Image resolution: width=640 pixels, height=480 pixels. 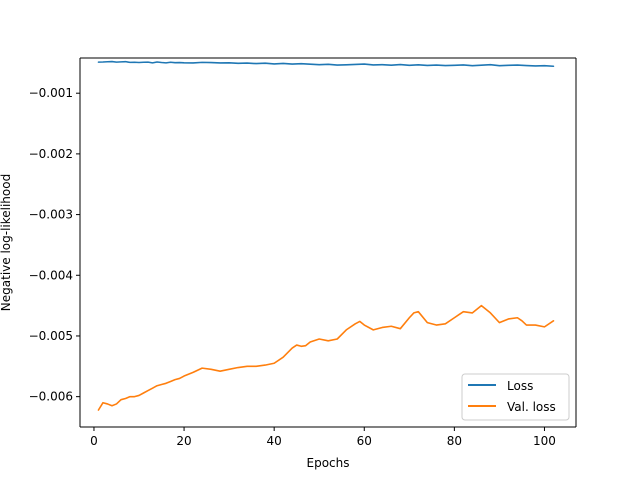 I want to click on x-tick-label: 60, so click(x=364, y=441).